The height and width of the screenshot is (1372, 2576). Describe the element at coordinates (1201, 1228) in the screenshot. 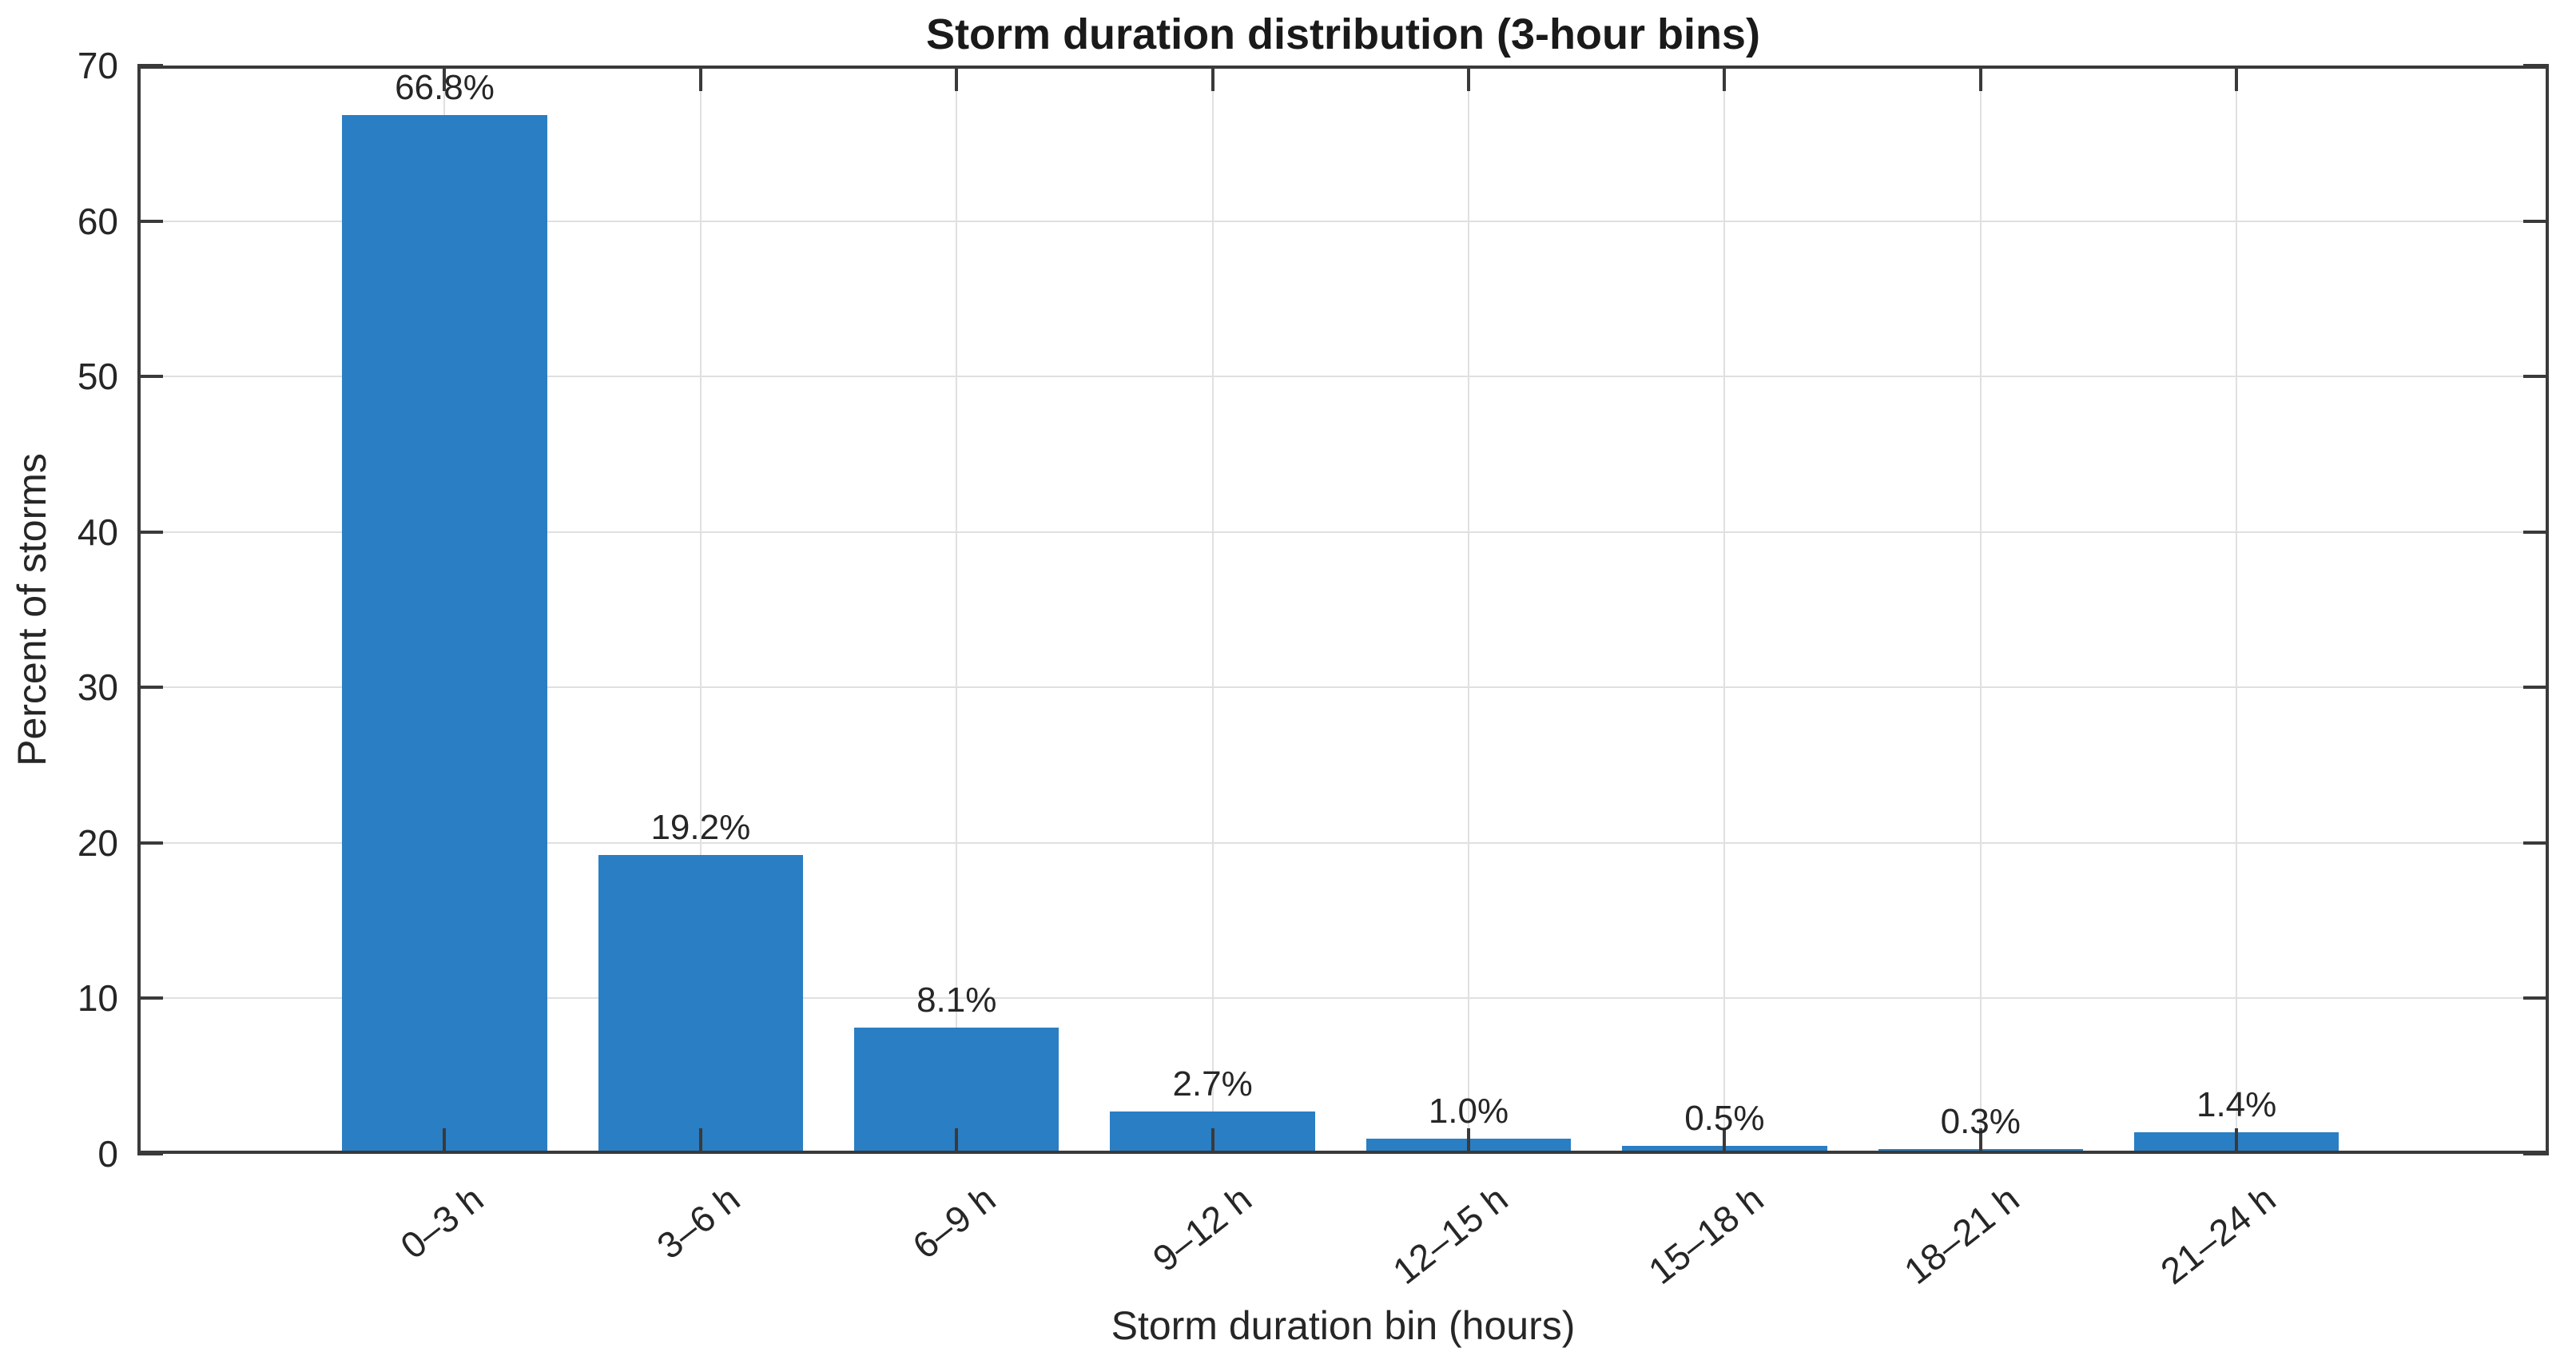

I see `x-tick-label: 9–12 h` at that location.